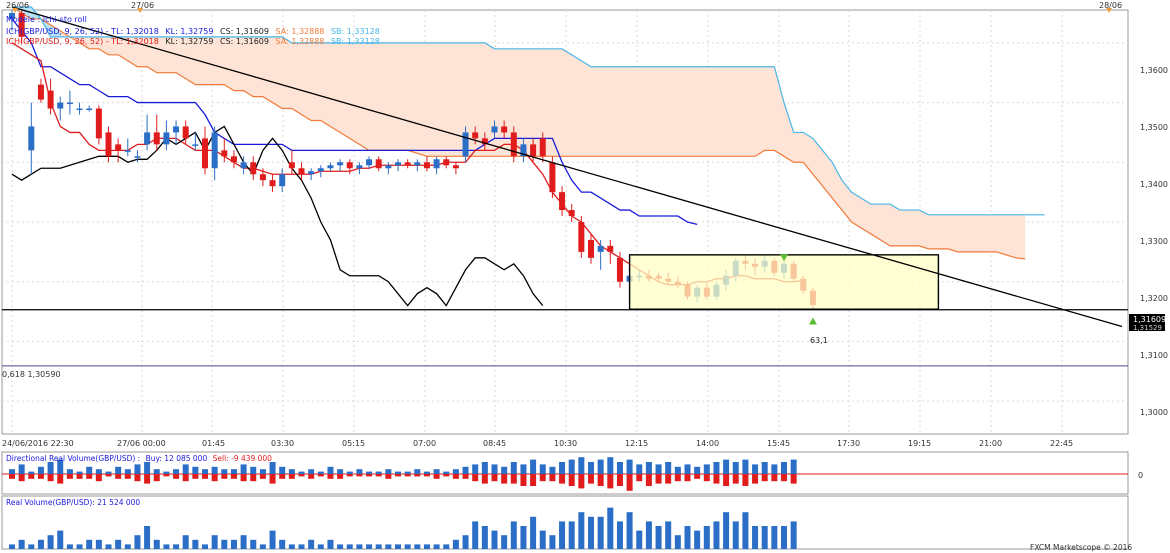 This screenshot has width=1170, height=553. What do you see at coordinates (424, 443) in the screenshot?
I see `time-tick: 07:00` at bounding box center [424, 443].